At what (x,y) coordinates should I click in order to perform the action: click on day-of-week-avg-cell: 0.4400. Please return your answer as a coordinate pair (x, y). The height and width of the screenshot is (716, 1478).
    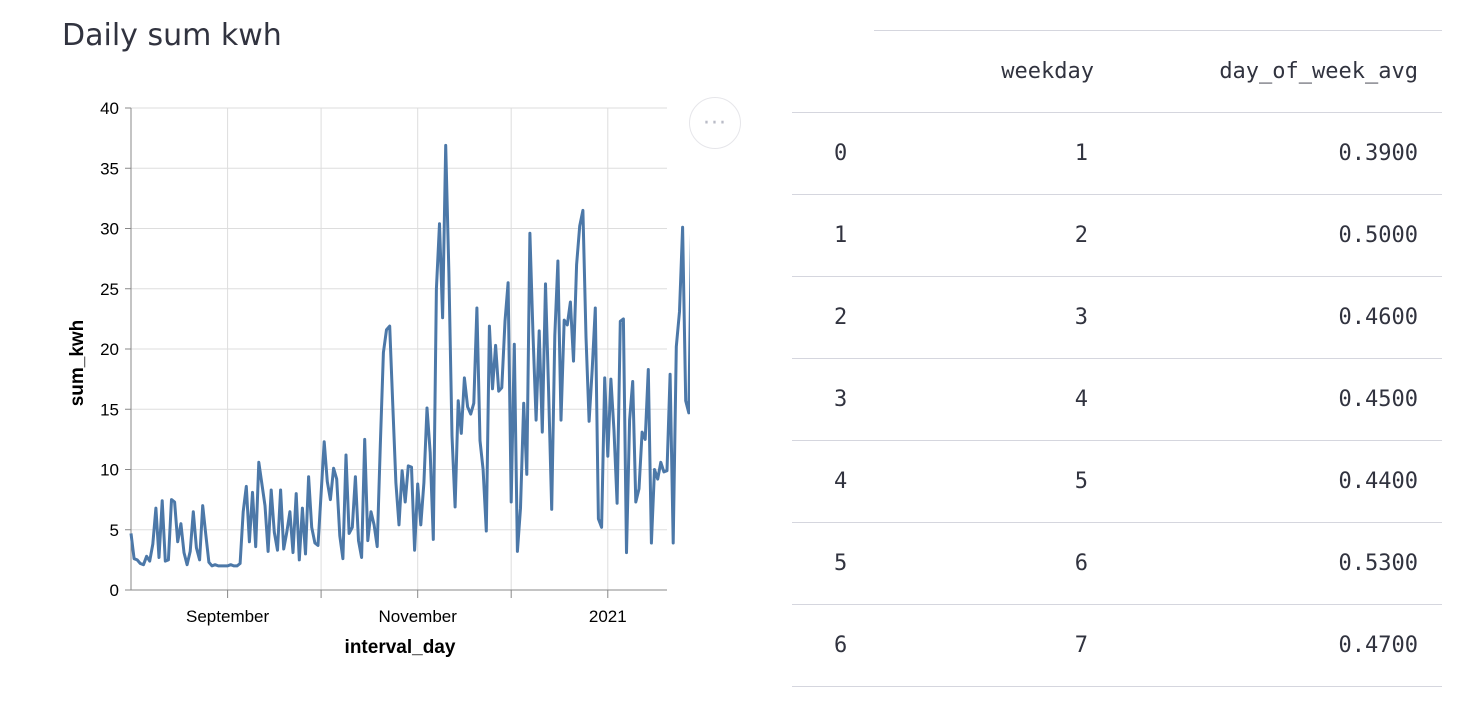
    Looking at the image, I should click on (1313, 481).